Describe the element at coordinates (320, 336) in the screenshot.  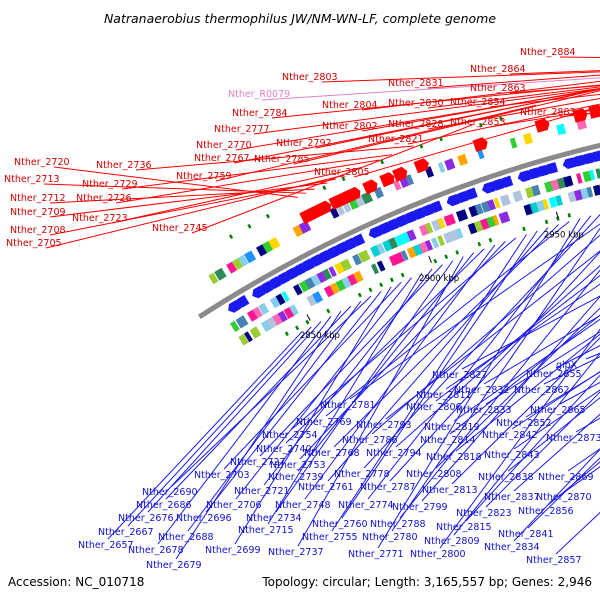
I see `kbp-tick-label: 2850 kbp` at that location.